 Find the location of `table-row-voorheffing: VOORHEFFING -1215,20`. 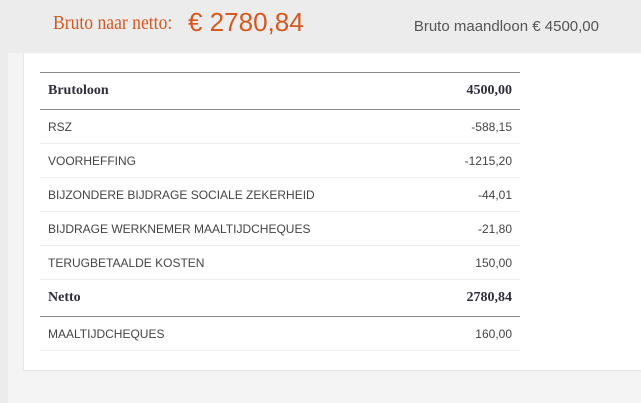

table-row-voorheffing: VOORHEFFING -1215,20 is located at coordinates (280, 160).